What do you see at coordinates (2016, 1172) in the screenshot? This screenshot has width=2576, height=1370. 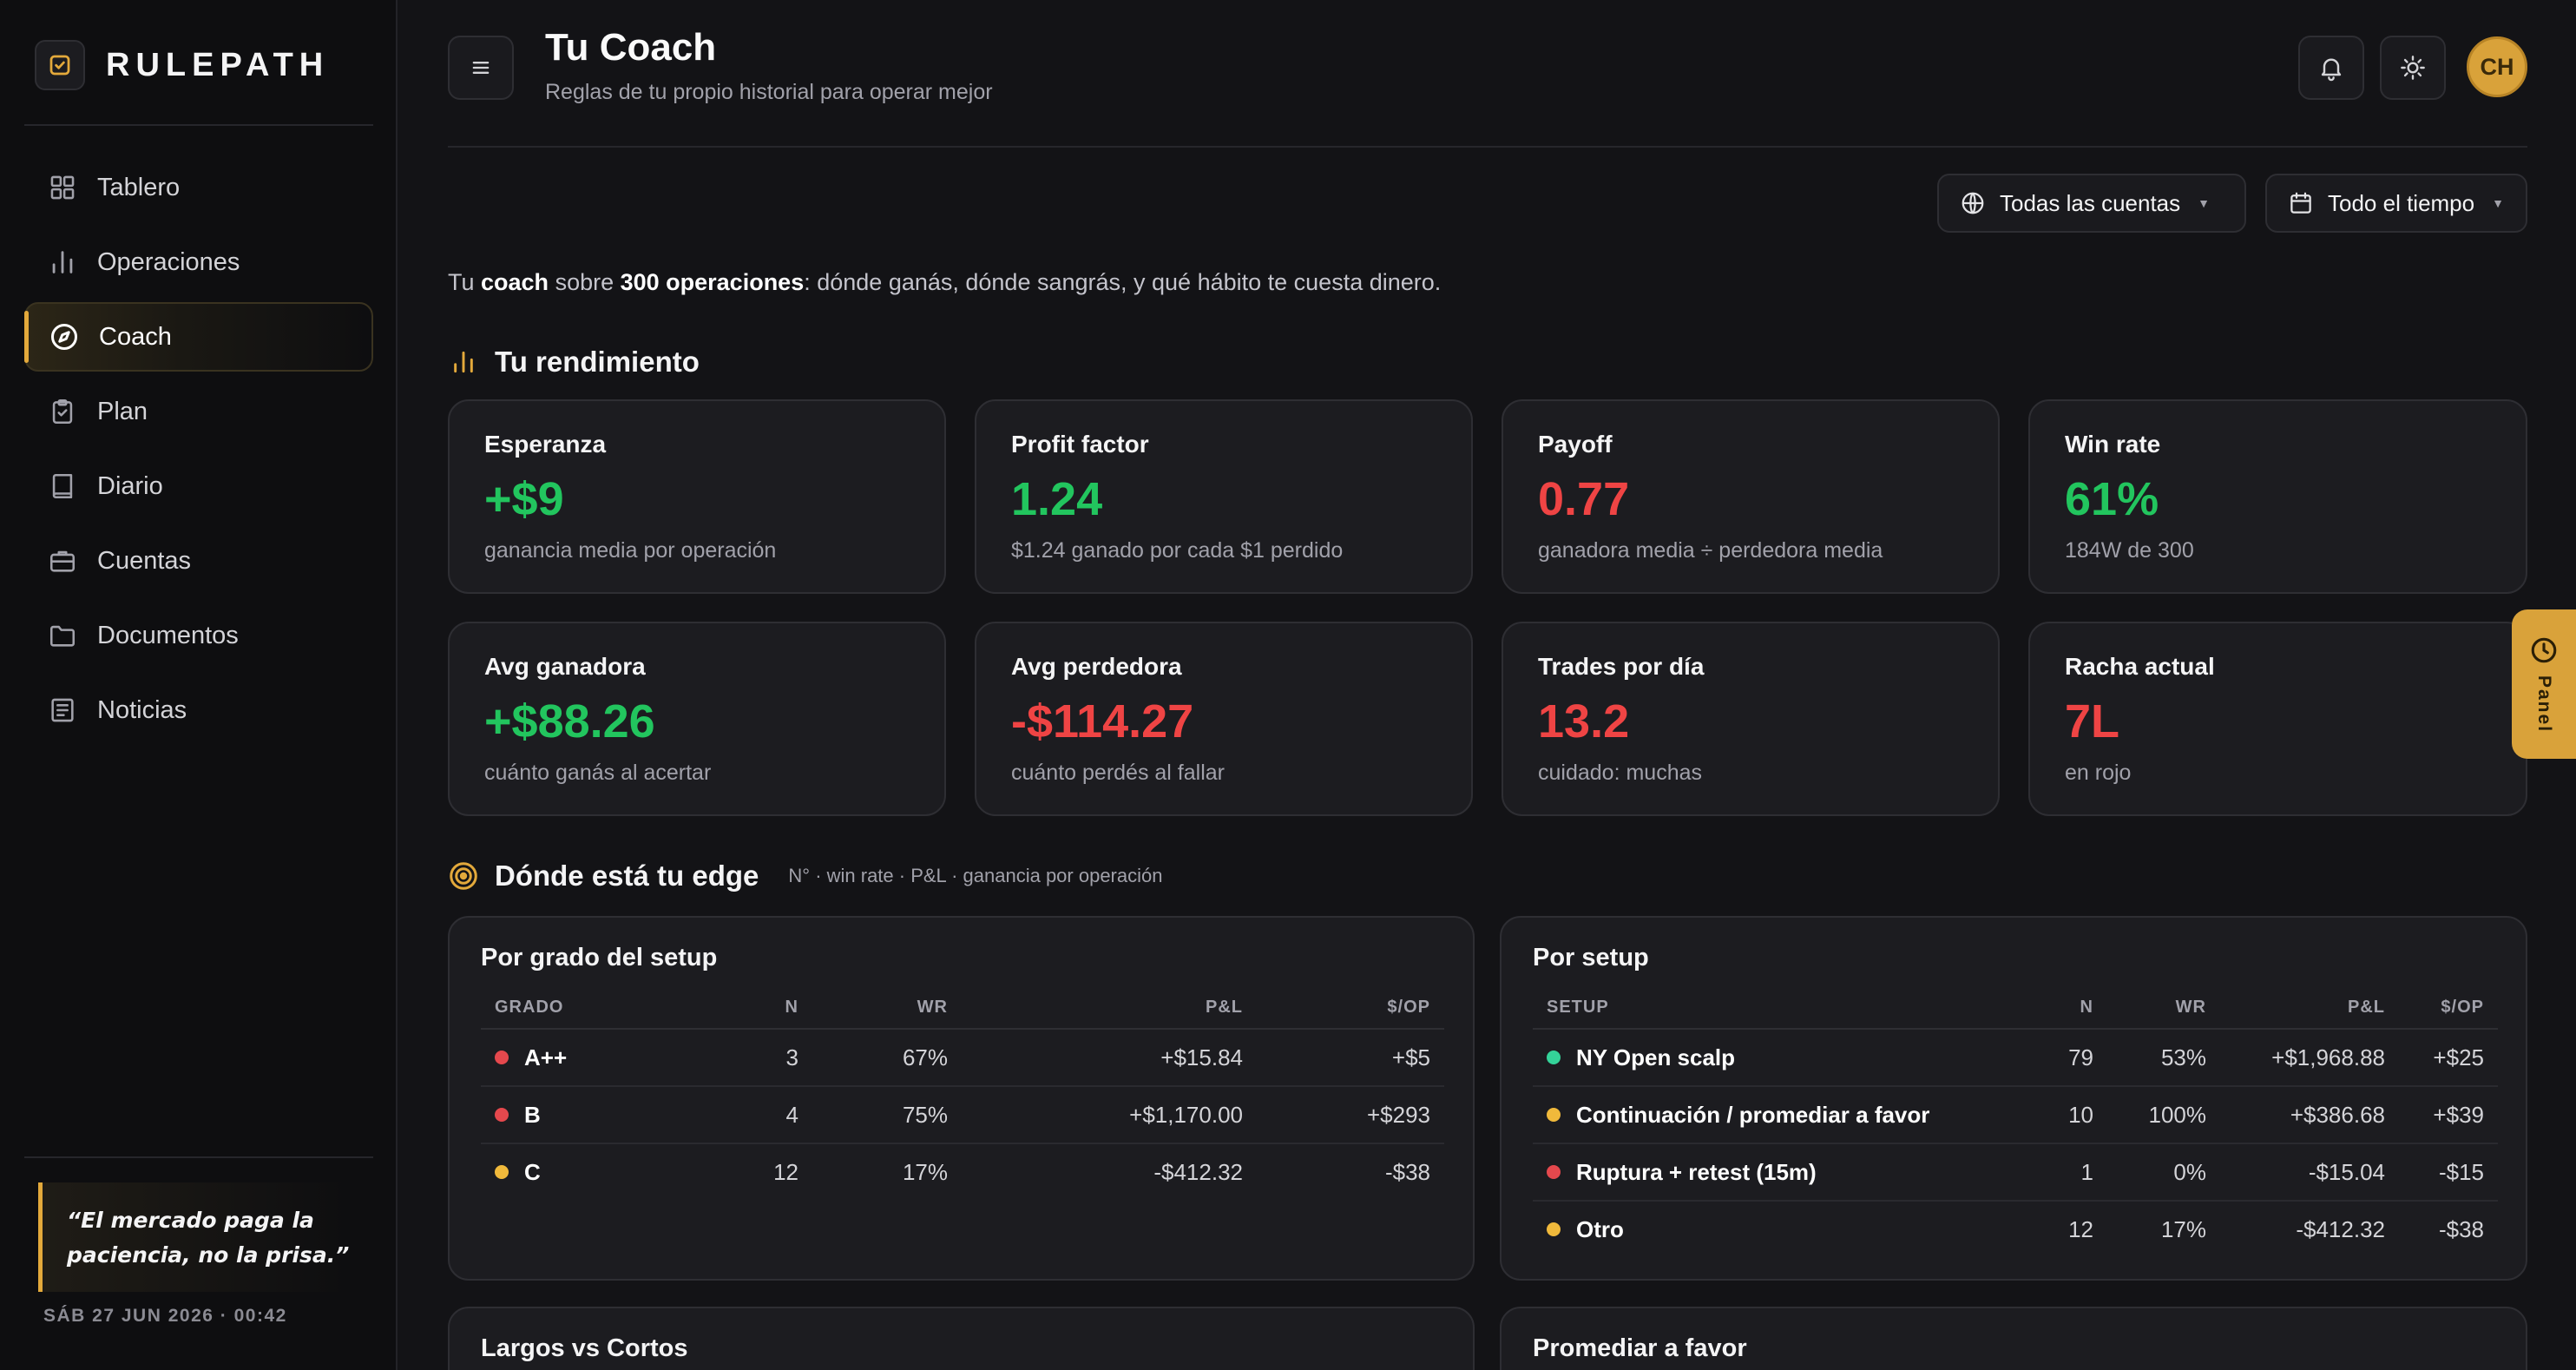 I see `table-row: Ruptura + retest (15m) 1 0% -$15.04 -$15` at bounding box center [2016, 1172].